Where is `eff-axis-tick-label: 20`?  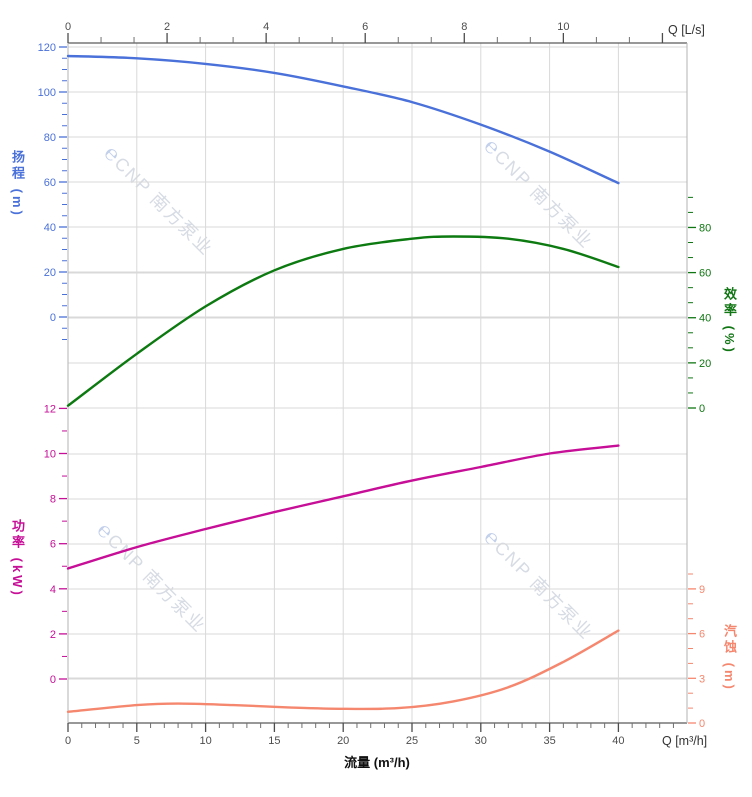 eff-axis-tick-label: 20 is located at coordinates (705, 364).